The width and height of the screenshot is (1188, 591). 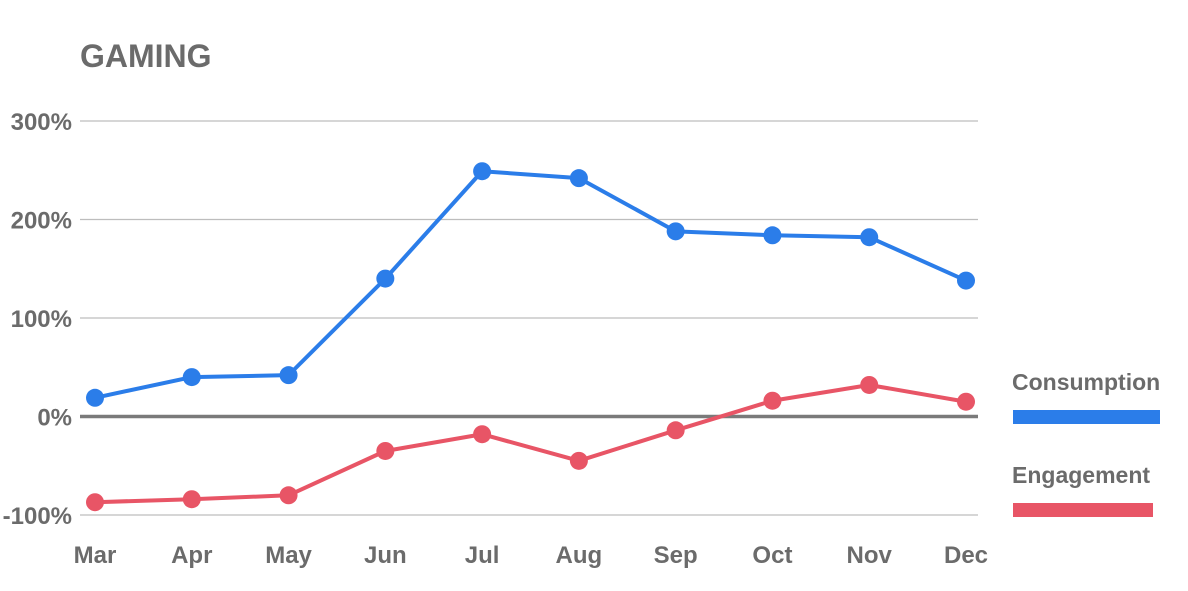 I want to click on x-tick-label: Apr, so click(x=191, y=555).